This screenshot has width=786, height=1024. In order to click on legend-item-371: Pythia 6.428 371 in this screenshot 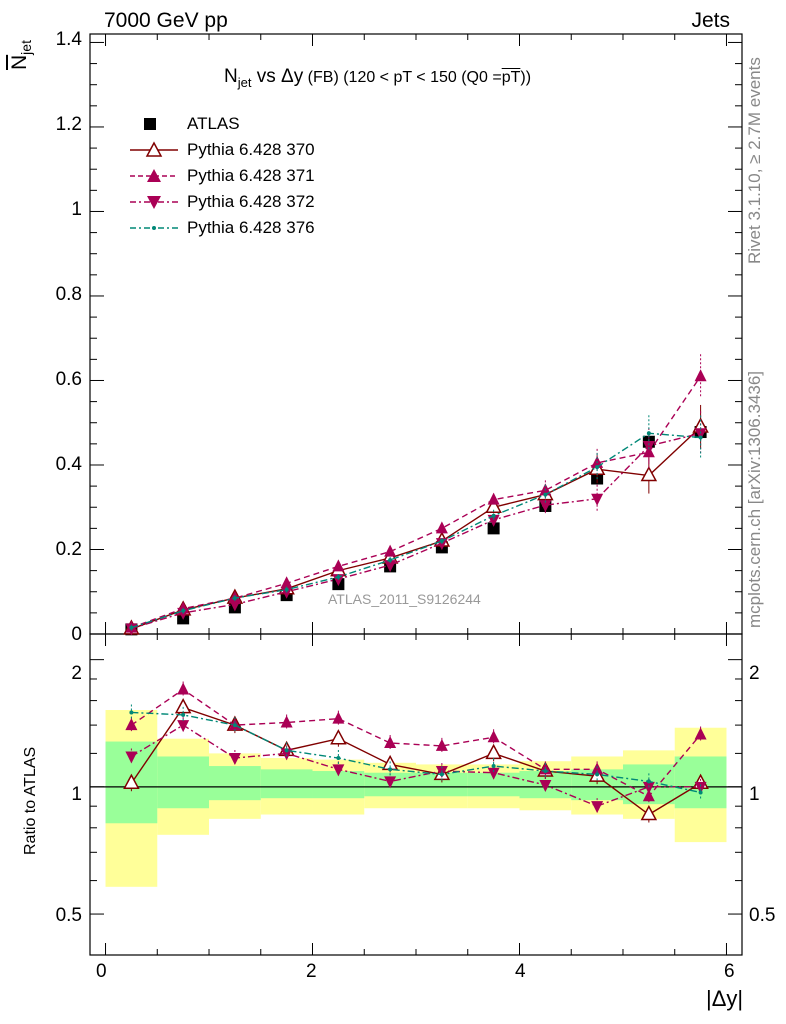, I will do `click(240, 176)`.